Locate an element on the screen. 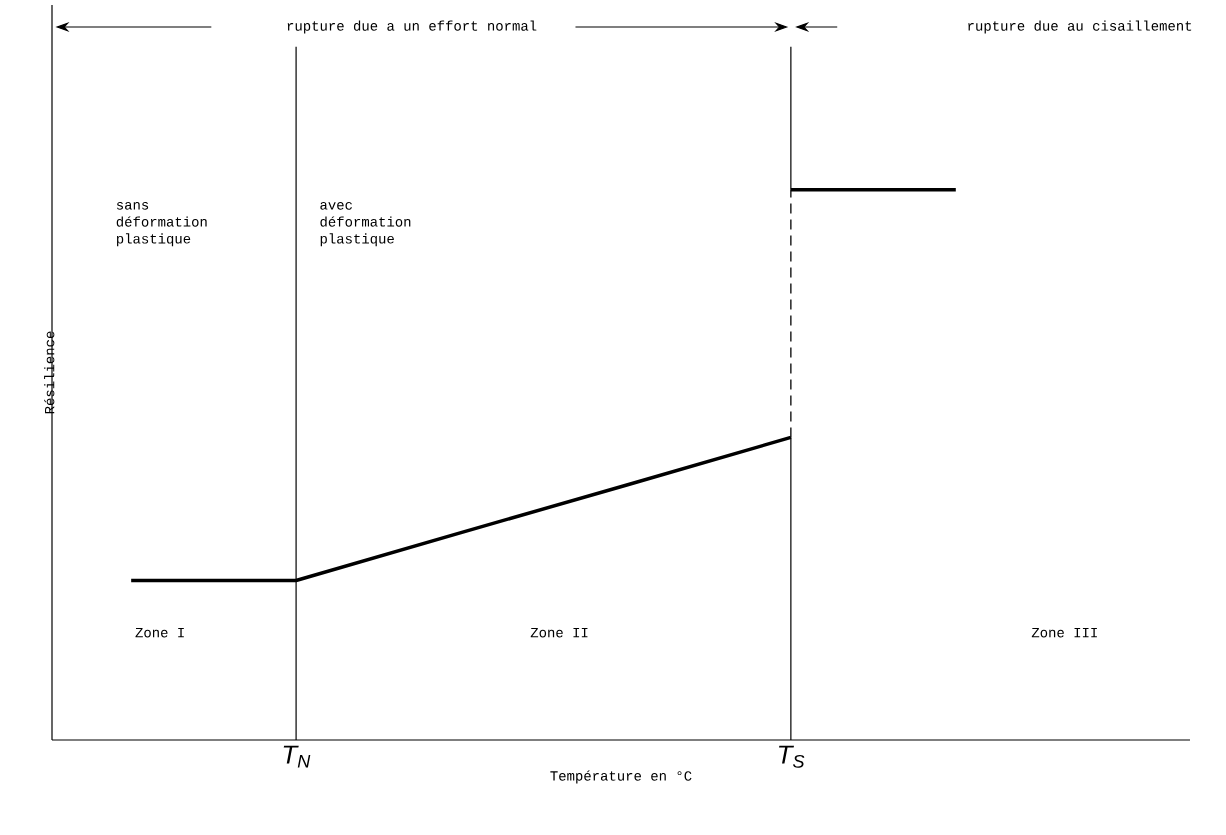 The image size is (1226, 835). text: rupture due a un effort normal is located at coordinates (412, 27).